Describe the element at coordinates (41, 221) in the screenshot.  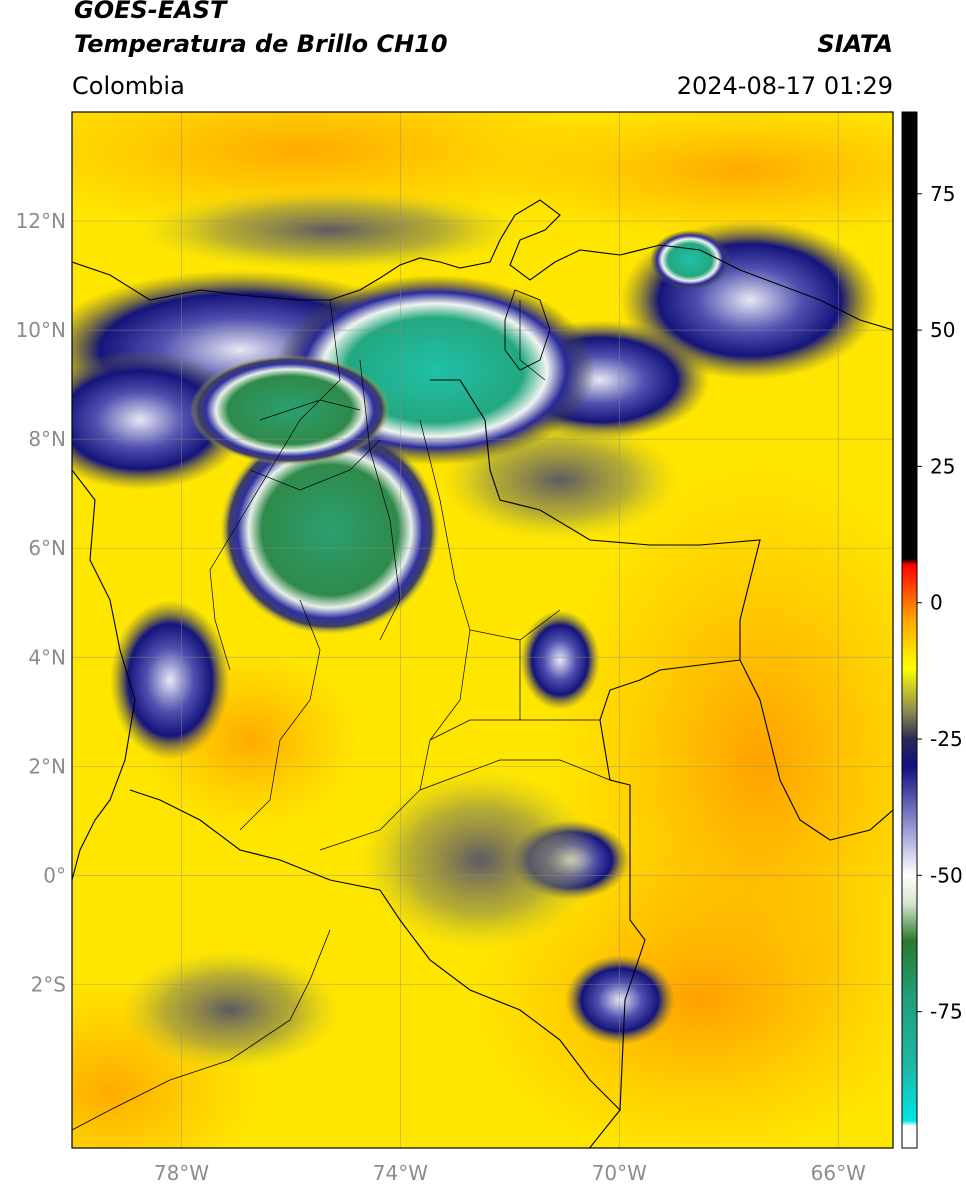
I see `lat-tick-label: 12°N` at that location.